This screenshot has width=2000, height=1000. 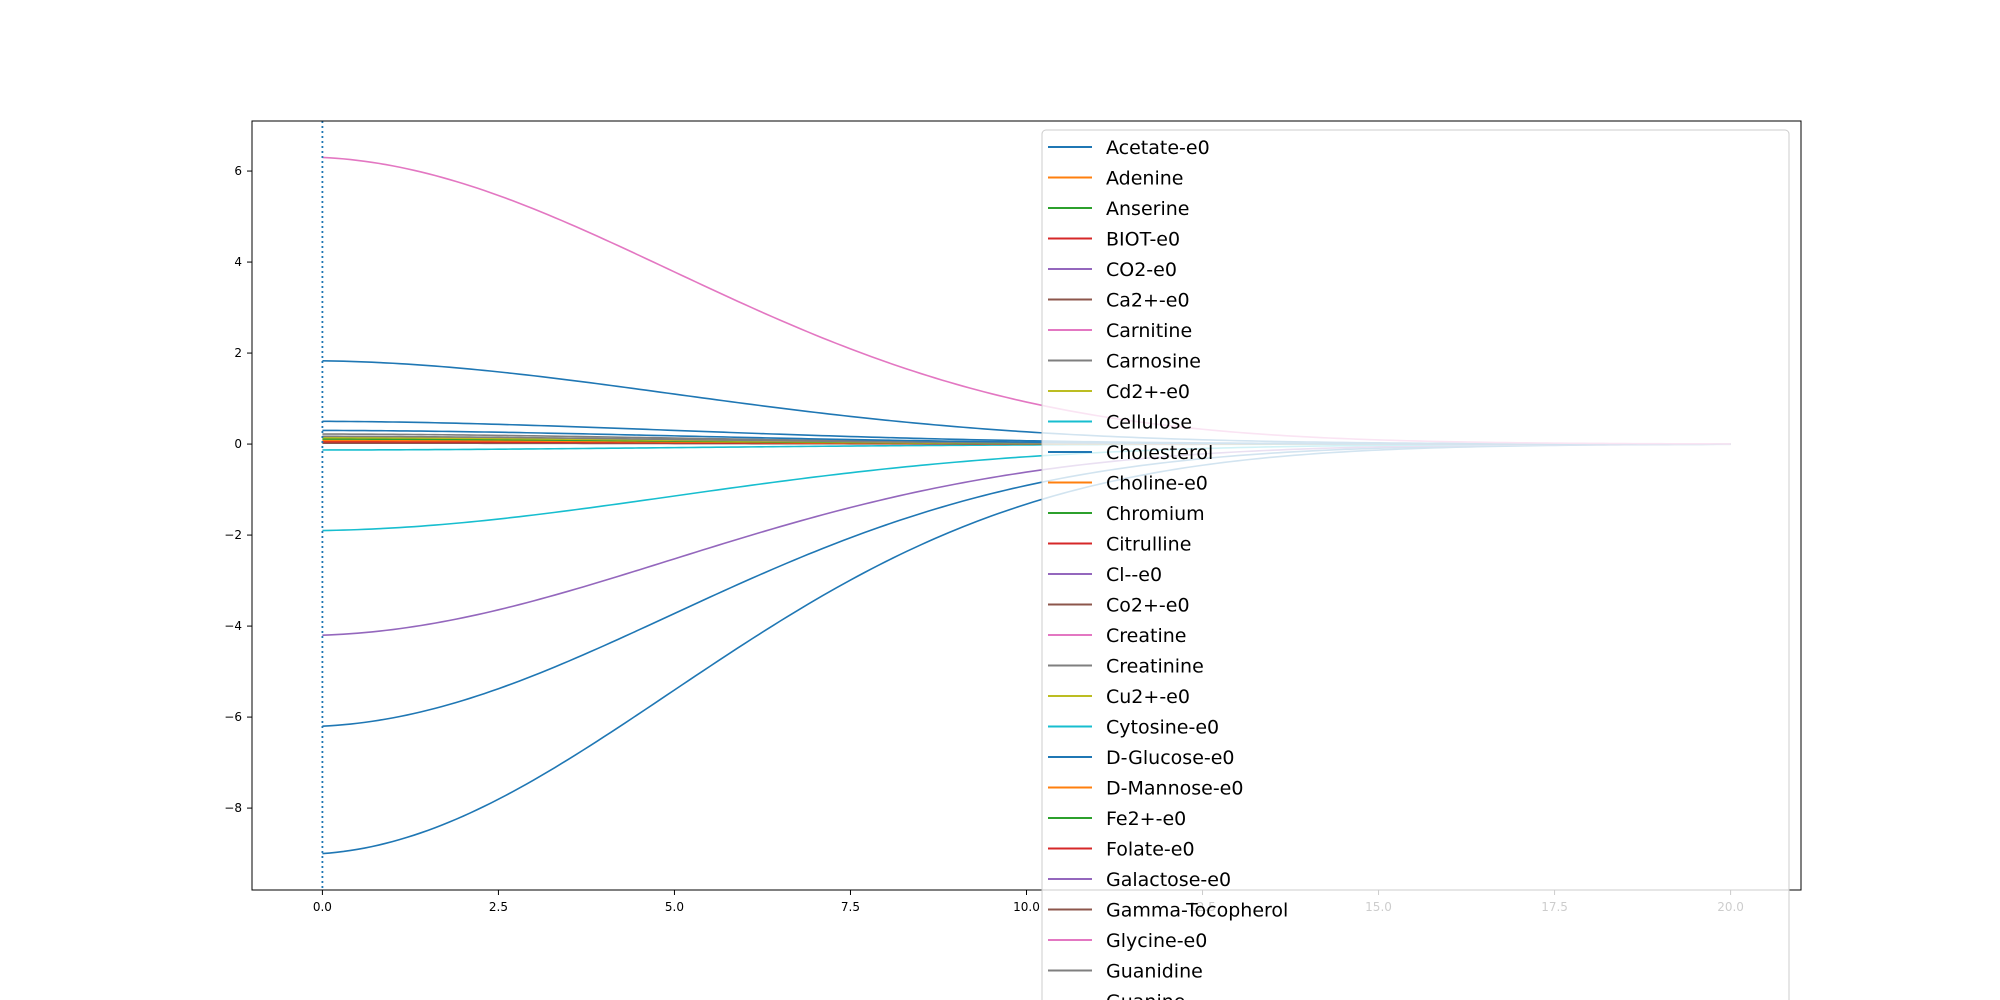 What do you see at coordinates (1159, 453) in the screenshot?
I see `legend-label: Cholesterol` at bounding box center [1159, 453].